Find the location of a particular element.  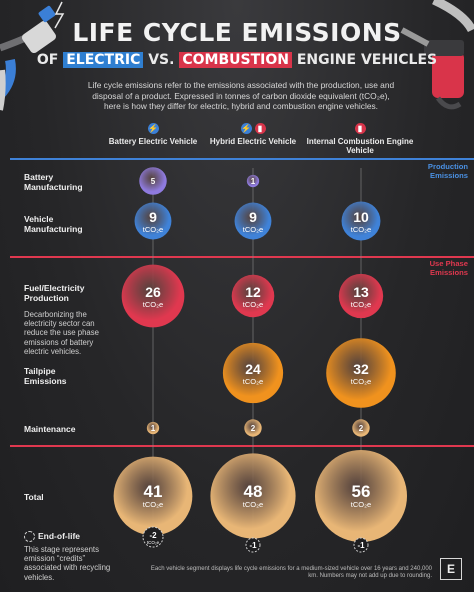

end-of-life-label: End-of-life is located at coordinates (59, 536).